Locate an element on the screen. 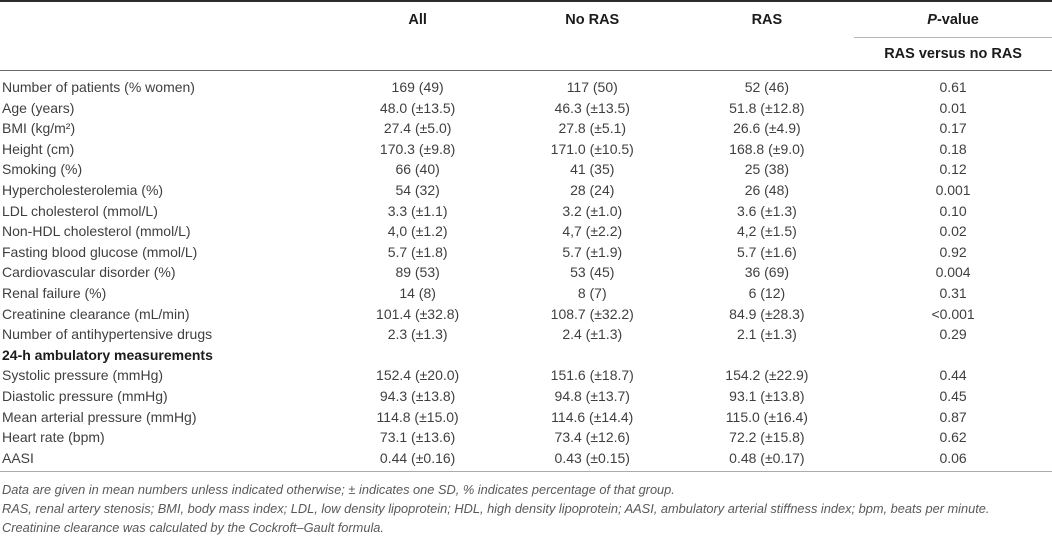  cell-ras: 84.9 (±28.3) is located at coordinates (767, 313).